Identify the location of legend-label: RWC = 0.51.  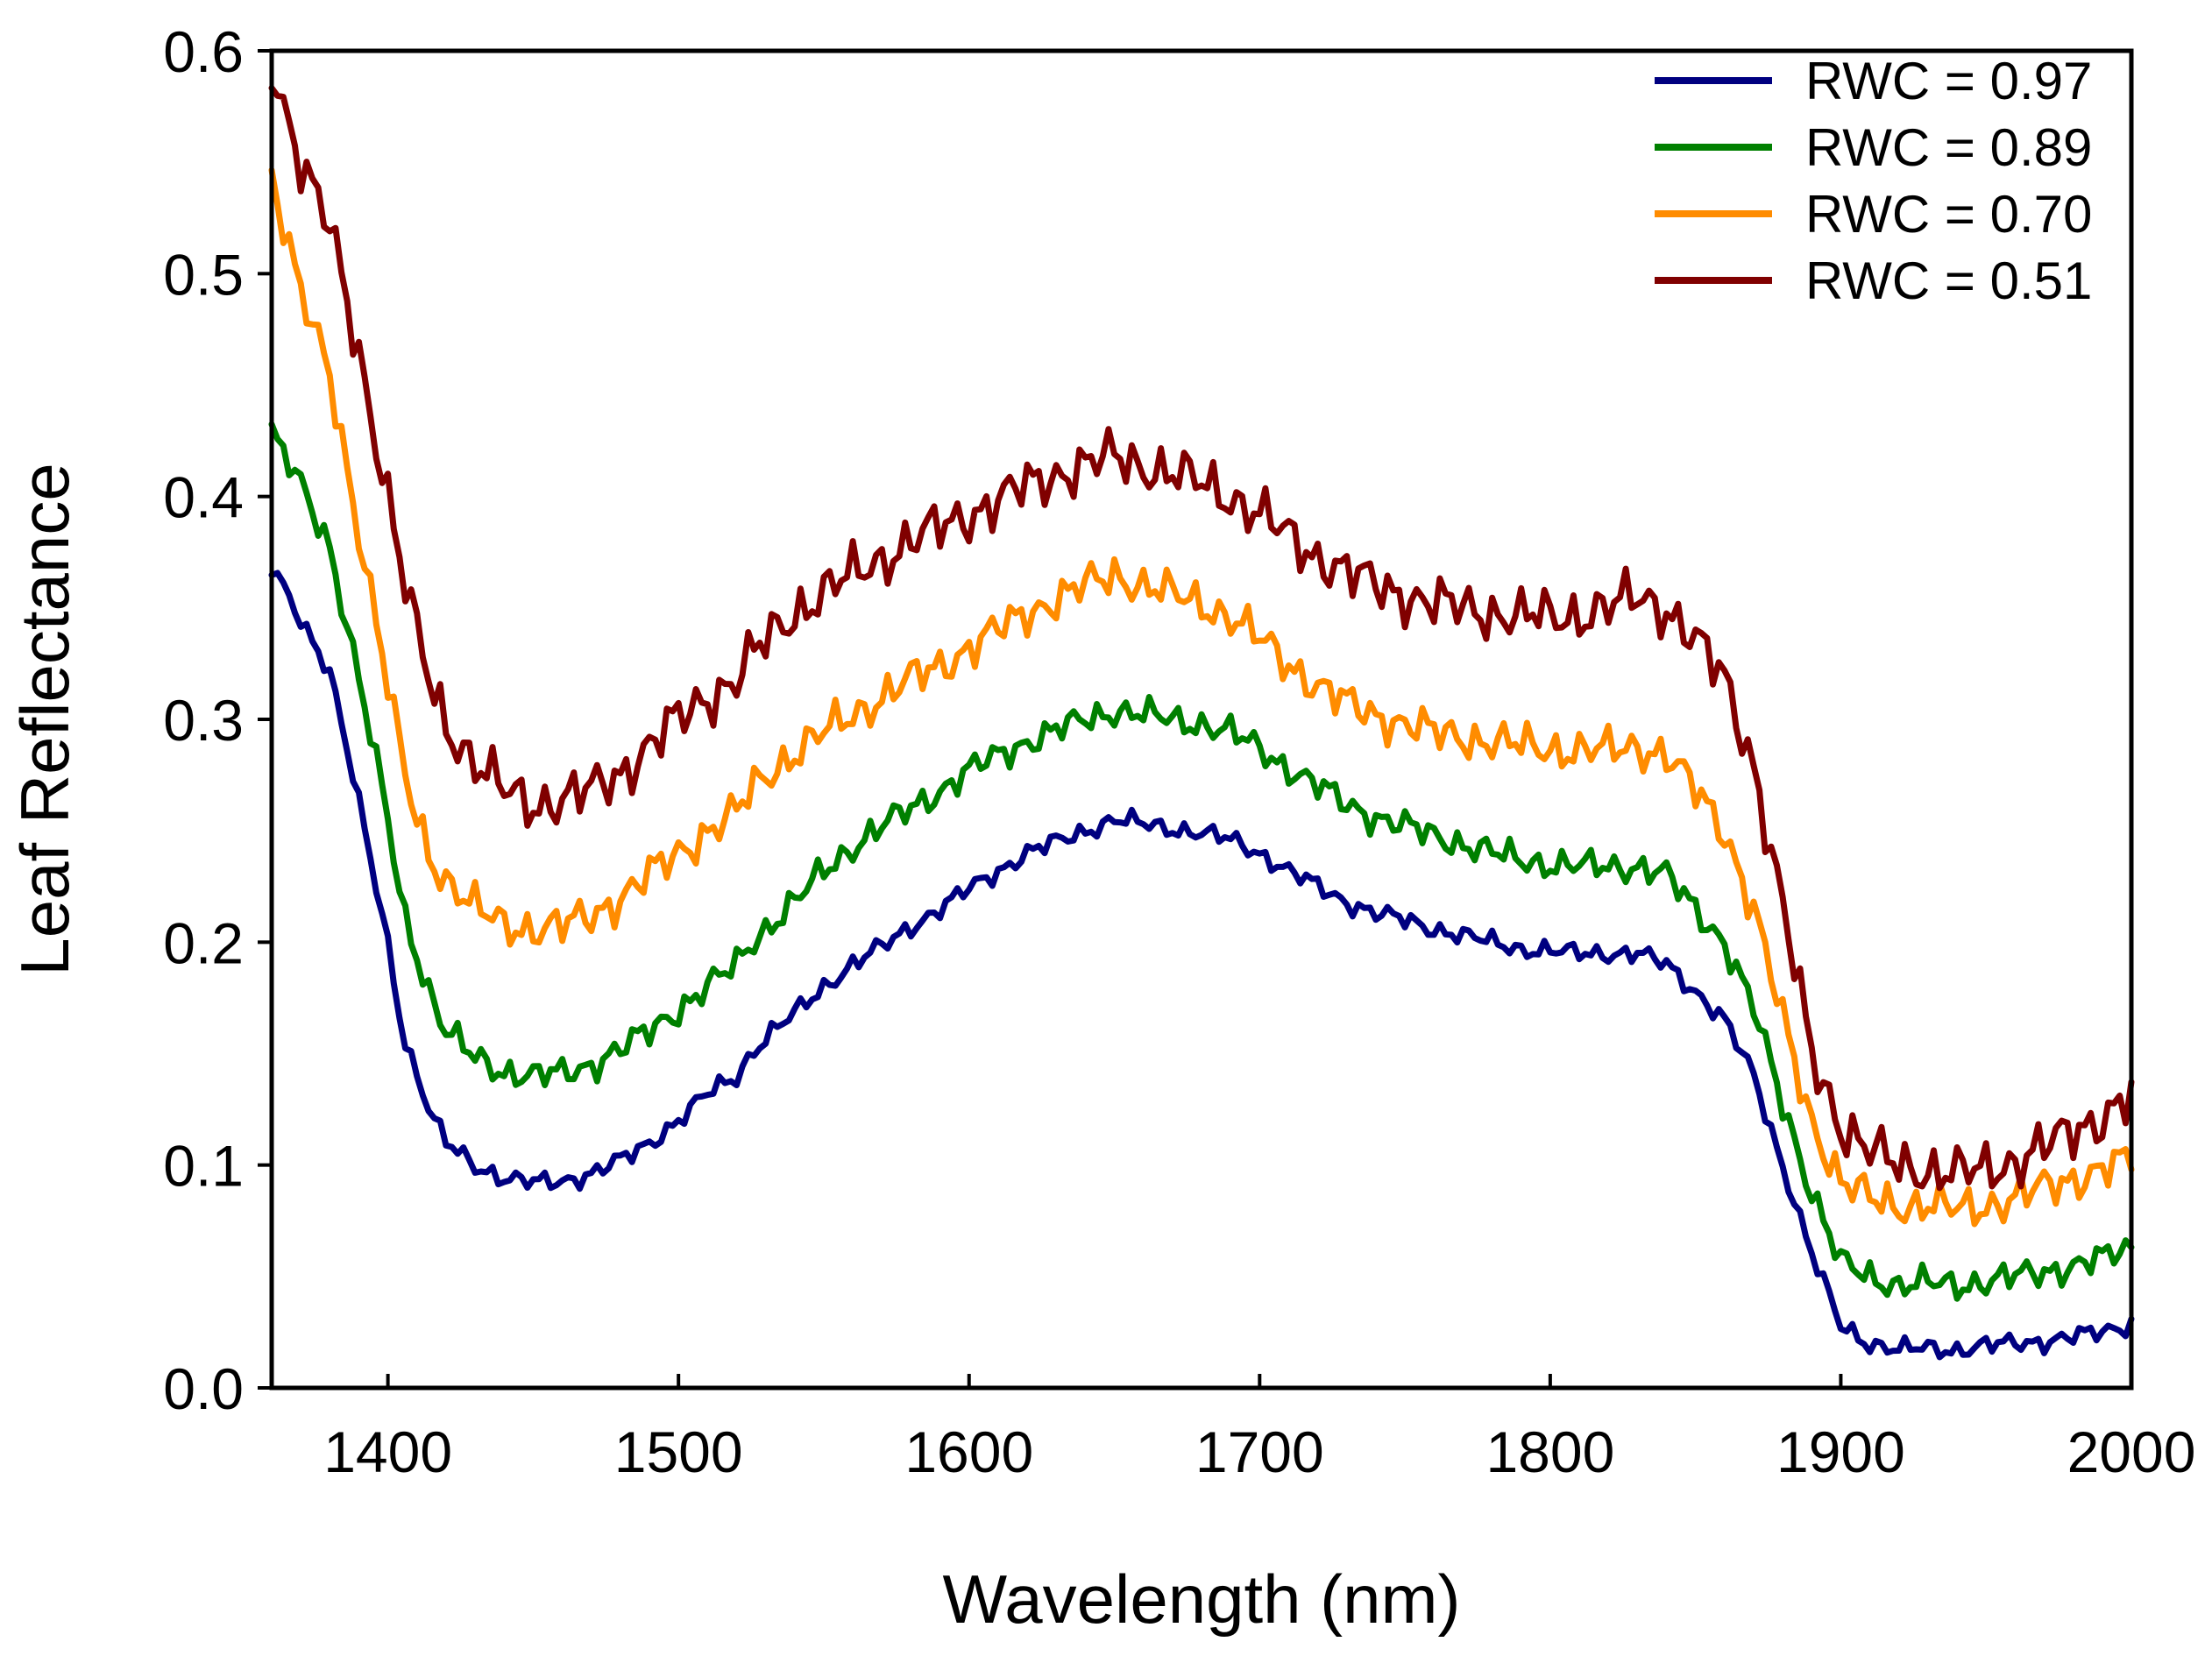
(1948, 280).